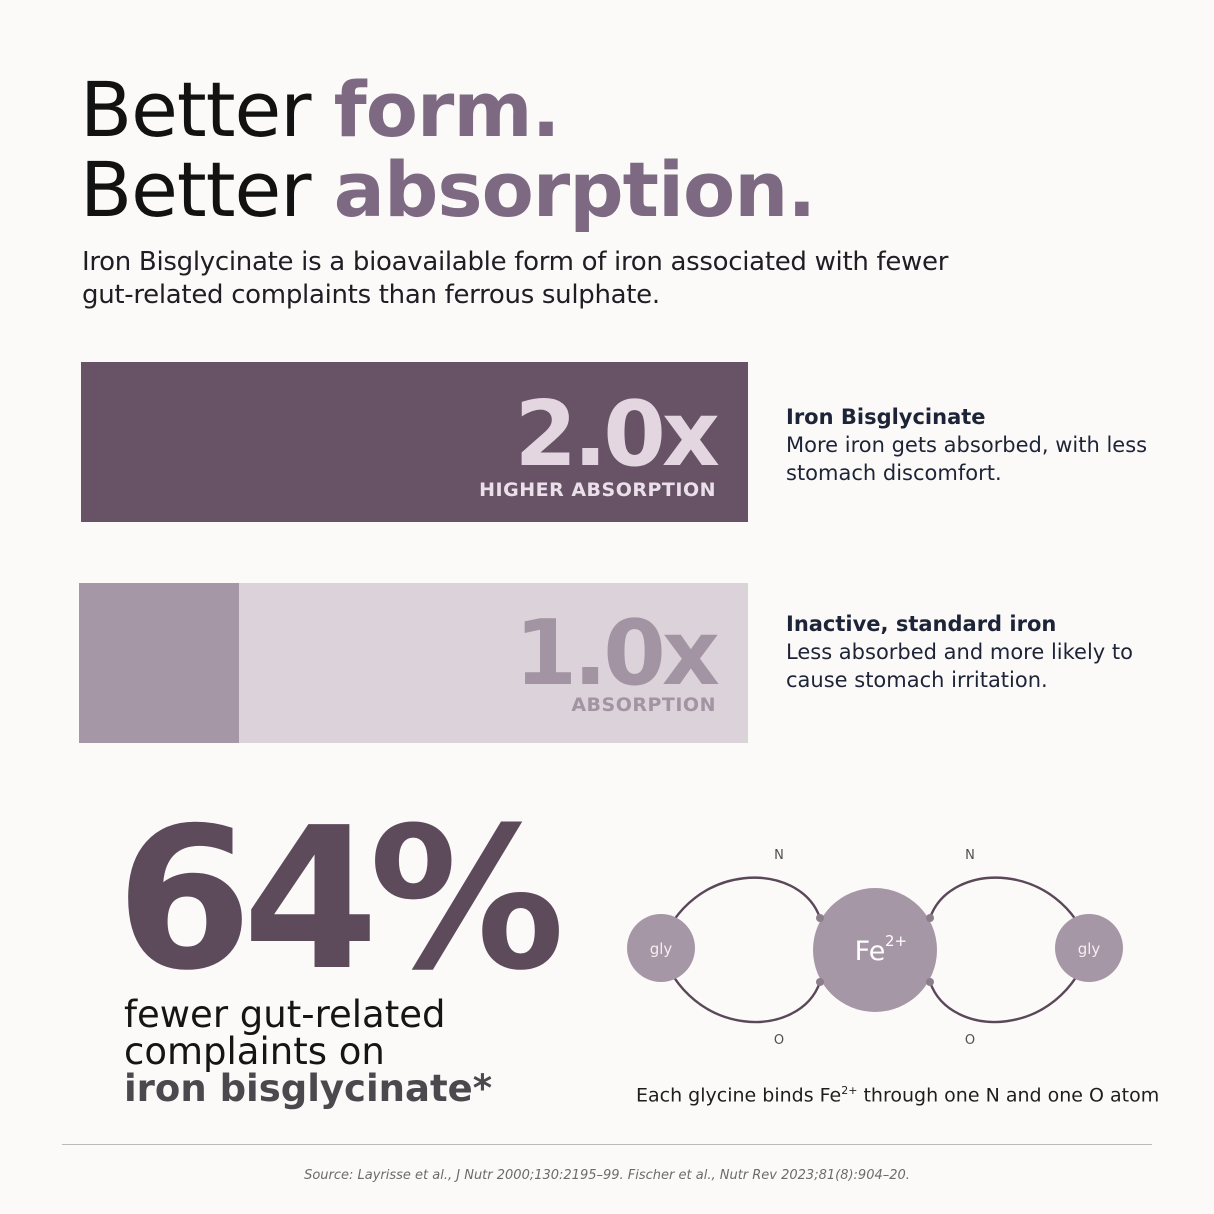 Image resolution: width=1214 pixels, height=1214 pixels. What do you see at coordinates (779, 1040) in the screenshot?
I see `o-atom-label-left: O` at bounding box center [779, 1040].